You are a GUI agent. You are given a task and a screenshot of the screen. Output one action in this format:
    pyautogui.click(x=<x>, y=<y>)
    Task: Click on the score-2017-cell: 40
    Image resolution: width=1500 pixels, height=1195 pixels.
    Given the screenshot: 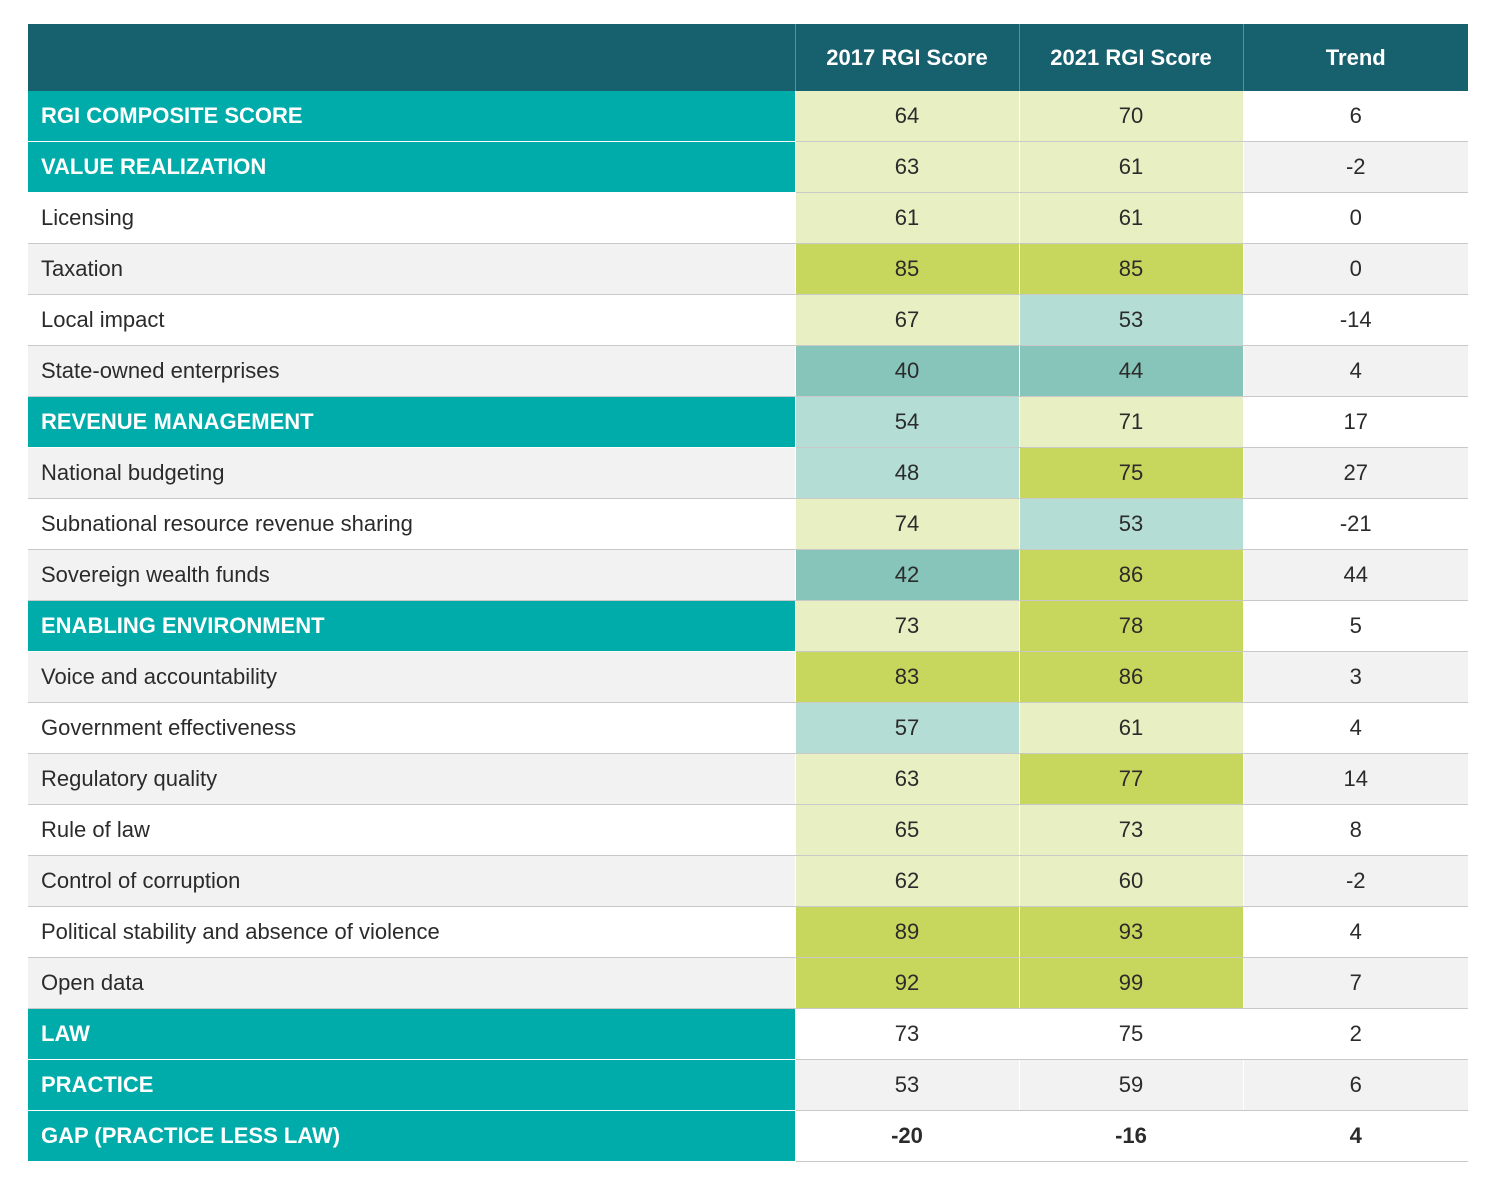 What is the action you would take?
    pyautogui.click(x=906, y=371)
    